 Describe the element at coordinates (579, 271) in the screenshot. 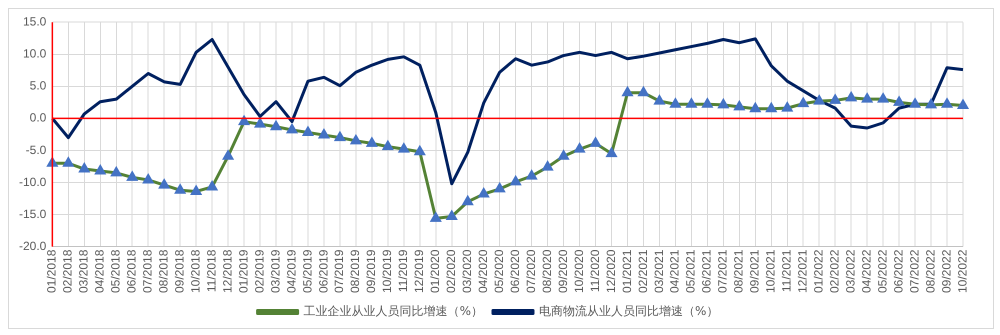

I see `x-tick-label: 10/2020` at that location.